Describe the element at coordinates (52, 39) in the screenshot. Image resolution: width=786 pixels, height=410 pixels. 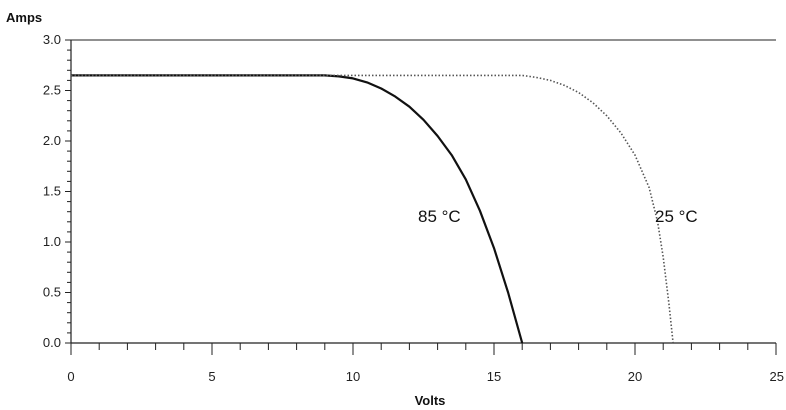
I see `y-tick-label: 3.0` at that location.